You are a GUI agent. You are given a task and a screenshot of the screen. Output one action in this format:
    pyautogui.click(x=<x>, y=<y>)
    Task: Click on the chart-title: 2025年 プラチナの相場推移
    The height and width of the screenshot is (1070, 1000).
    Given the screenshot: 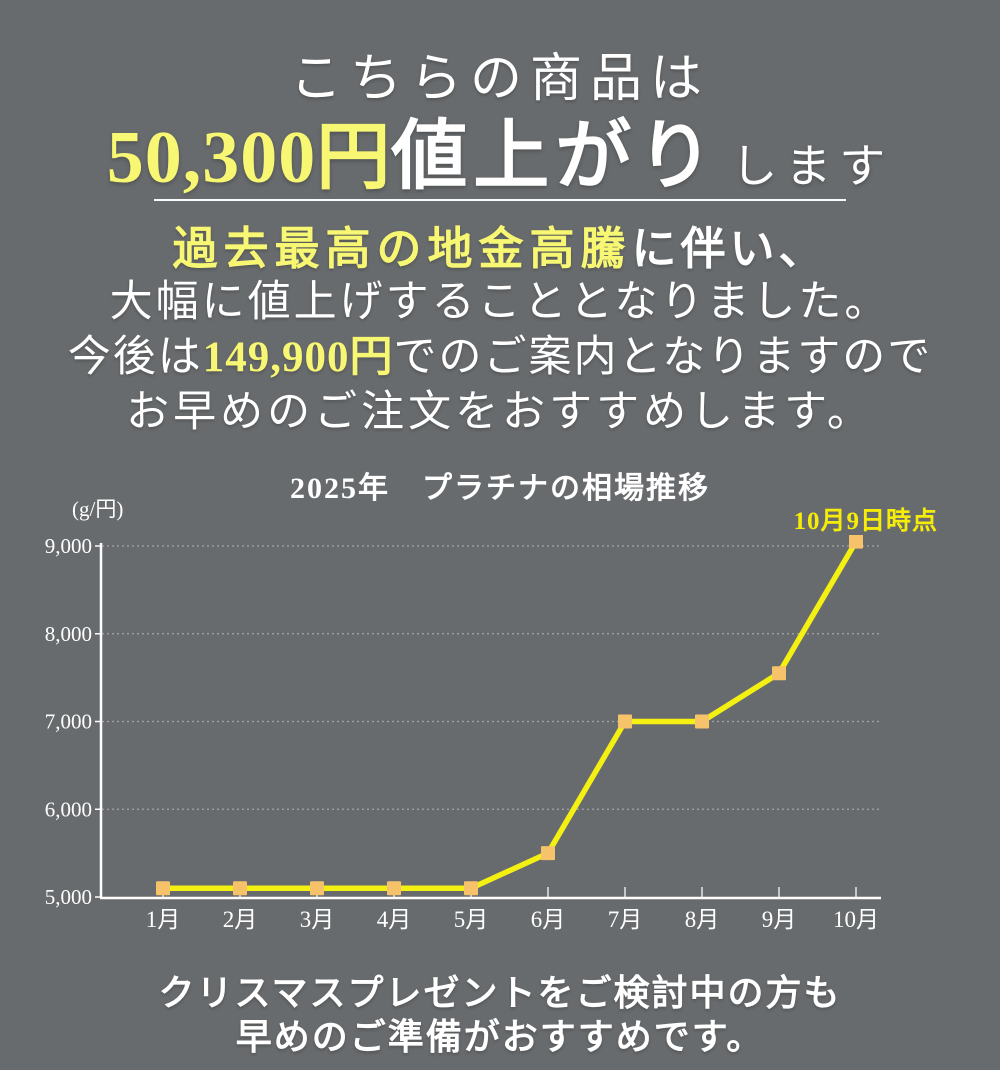 What is the action you would take?
    pyautogui.click(x=500, y=488)
    